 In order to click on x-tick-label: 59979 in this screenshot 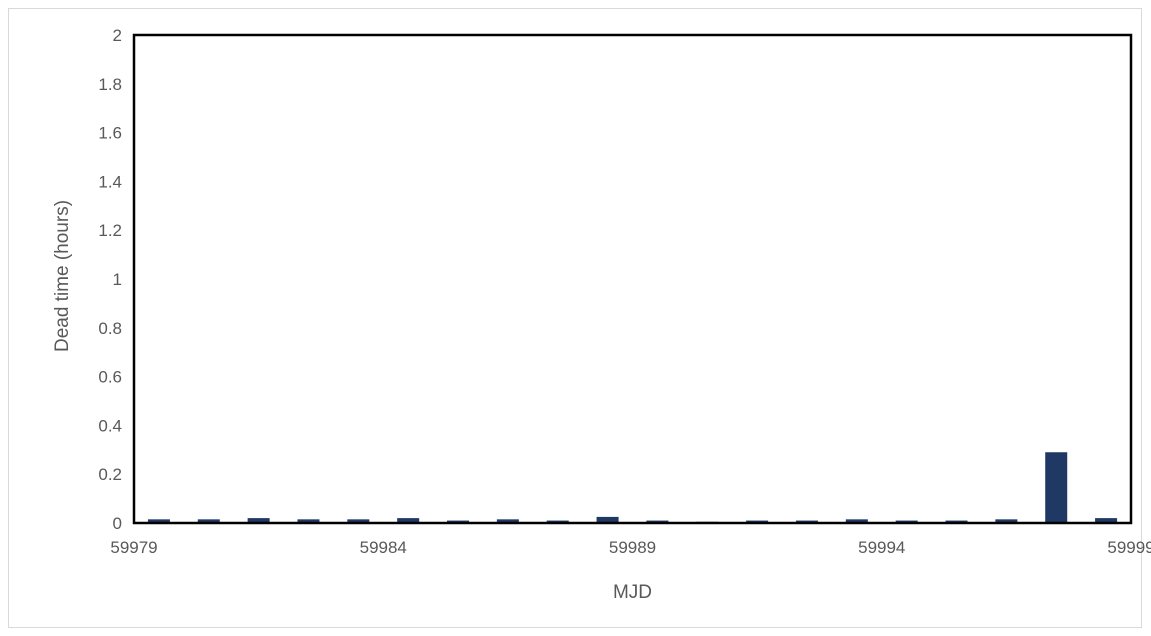, I will do `click(133, 547)`.